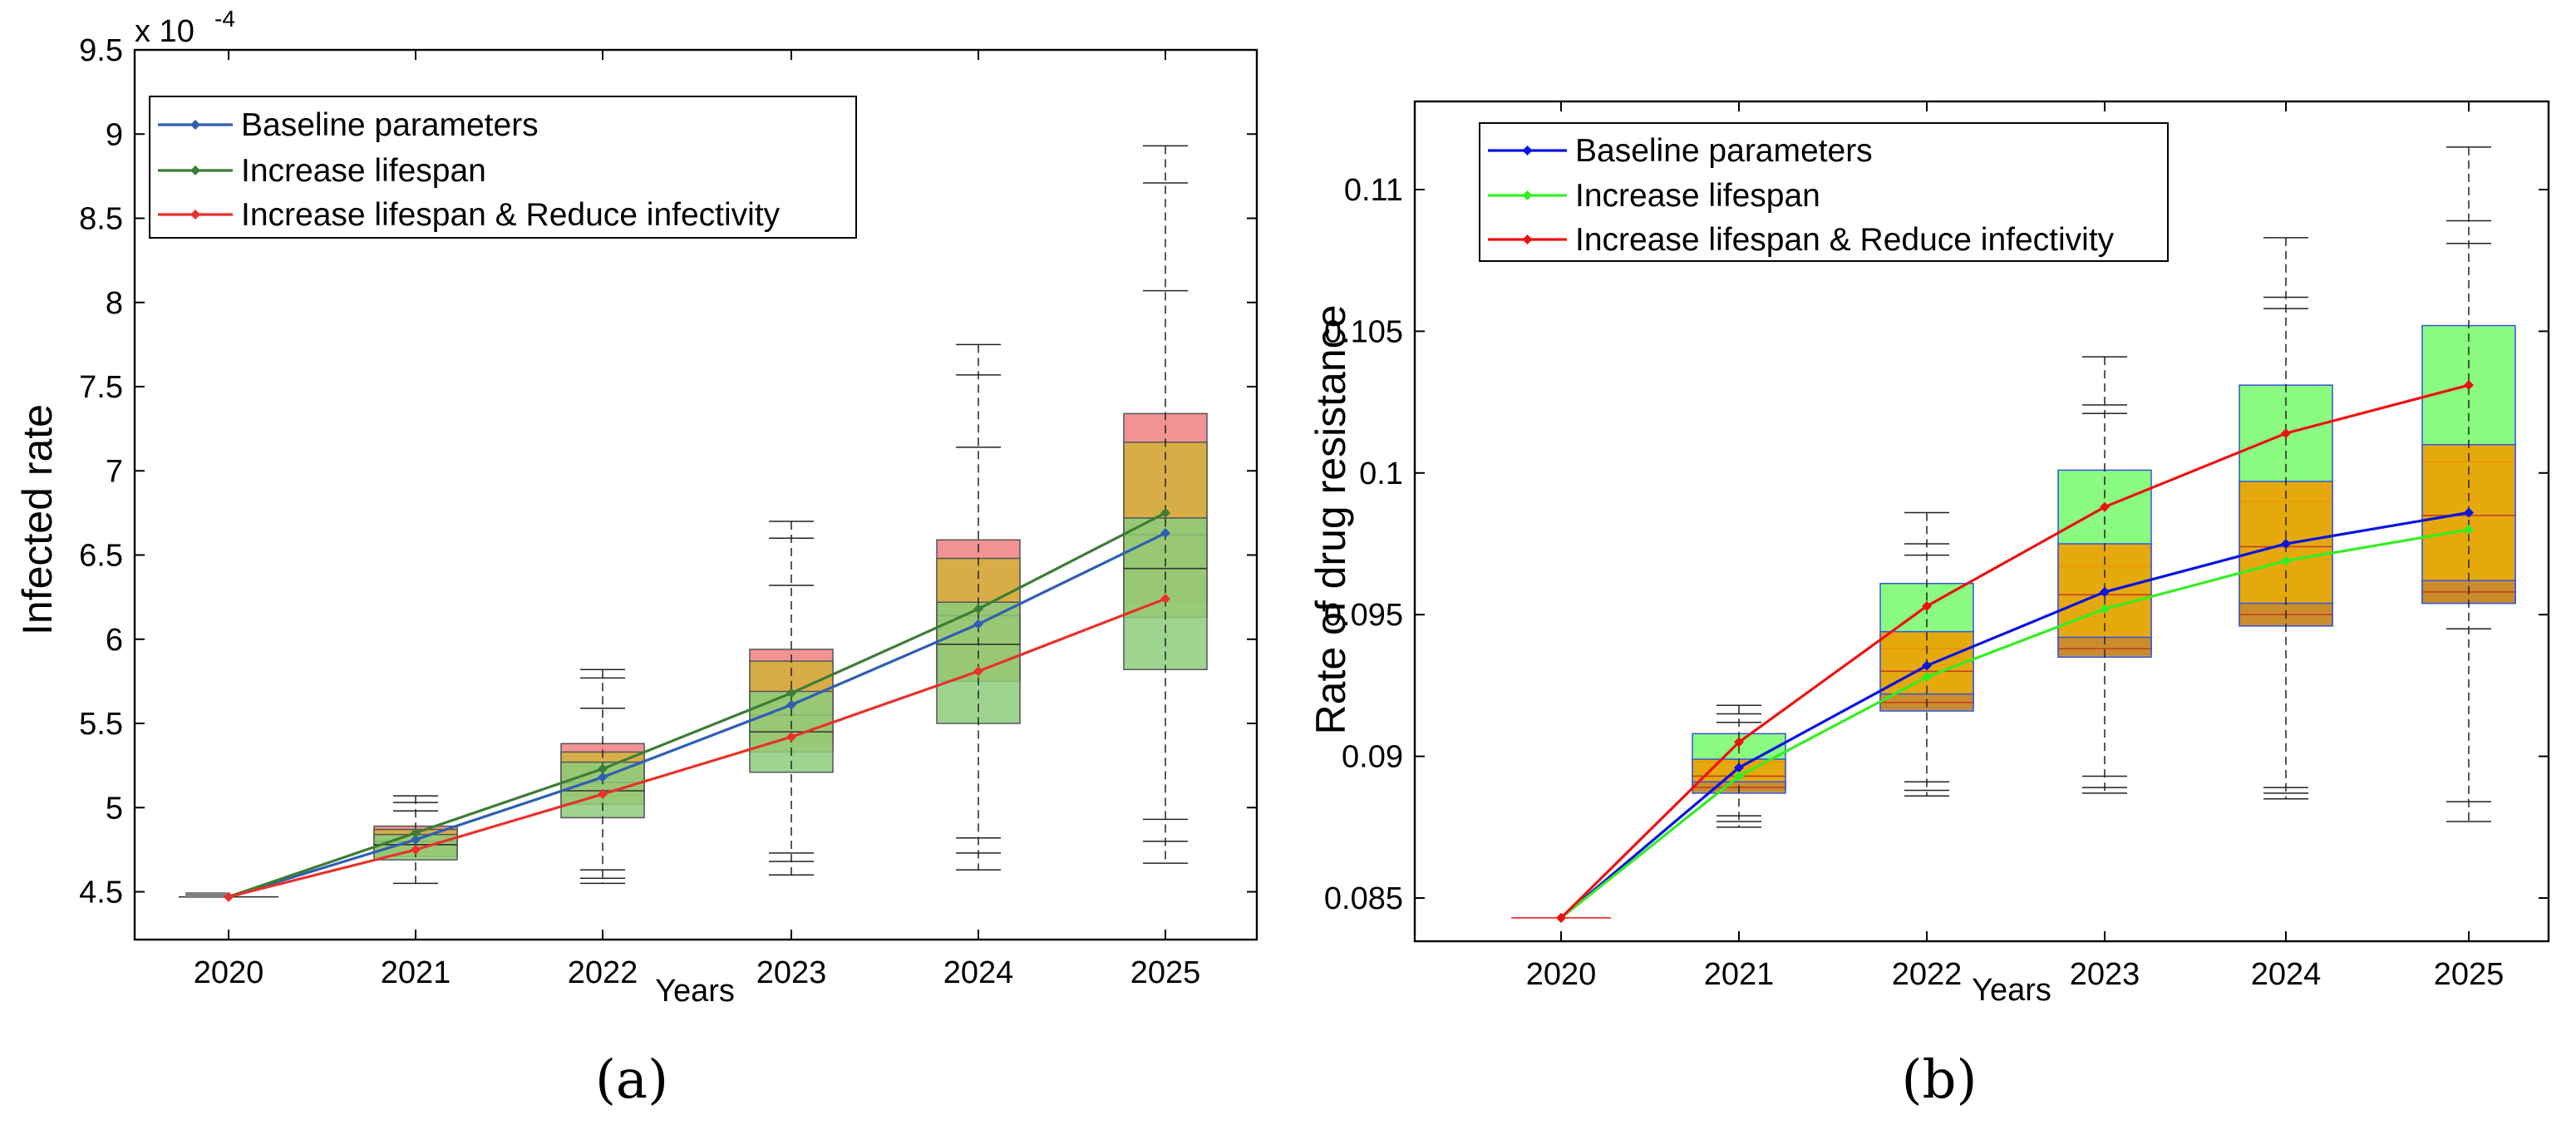 This screenshot has height=1135, width=2576. Describe the element at coordinates (1697, 196) in the screenshot. I see `panel-b-legend-label-1: Increase lifespan` at that location.